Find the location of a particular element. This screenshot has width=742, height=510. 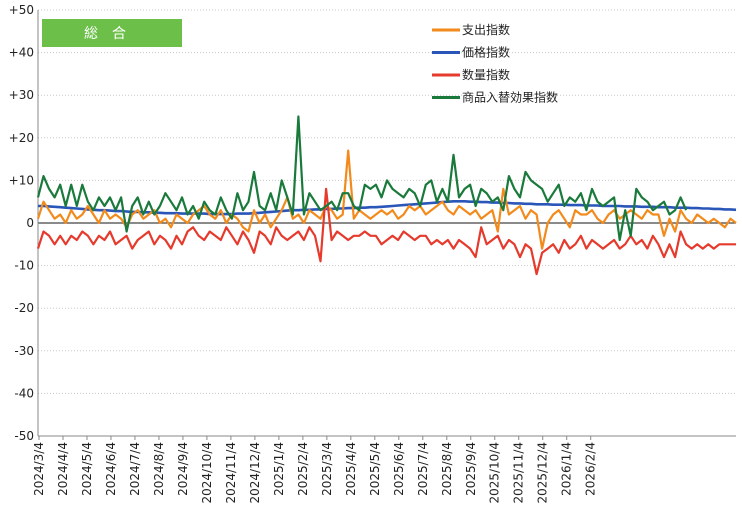

x-tick-label: 2024/8/4 is located at coordinates (159, 469).